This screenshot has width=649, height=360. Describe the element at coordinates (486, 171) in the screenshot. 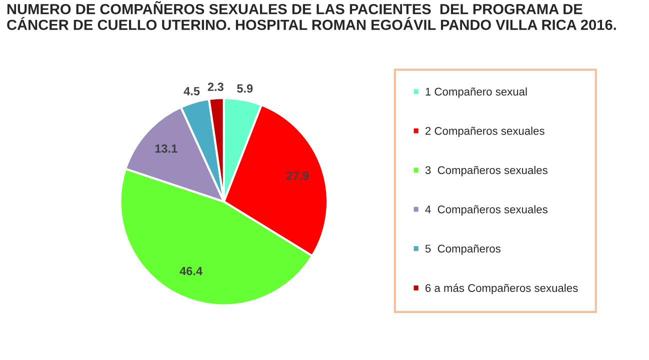

I see `legend-label: 3 Compañeros sexuales` at that location.